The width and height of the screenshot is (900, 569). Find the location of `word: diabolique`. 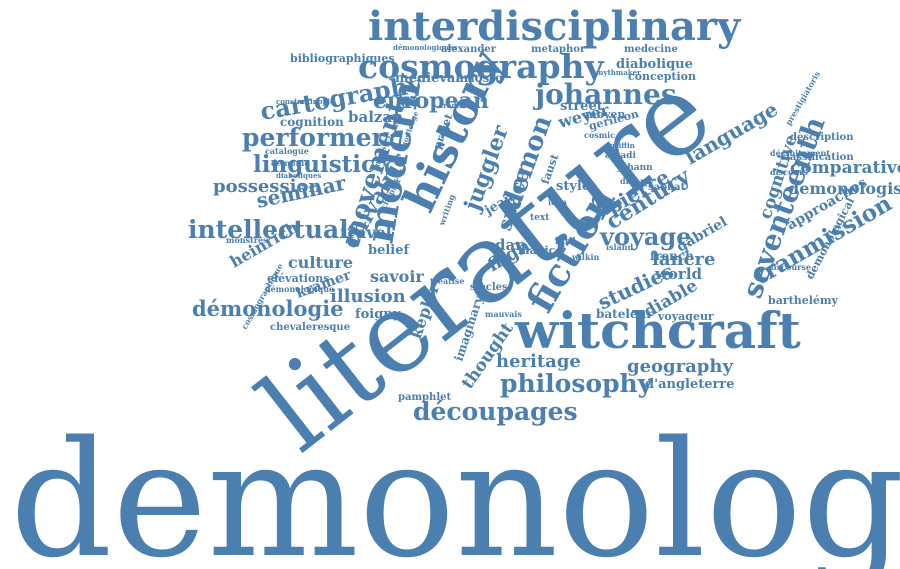

word: diabolique is located at coordinates (654, 64).